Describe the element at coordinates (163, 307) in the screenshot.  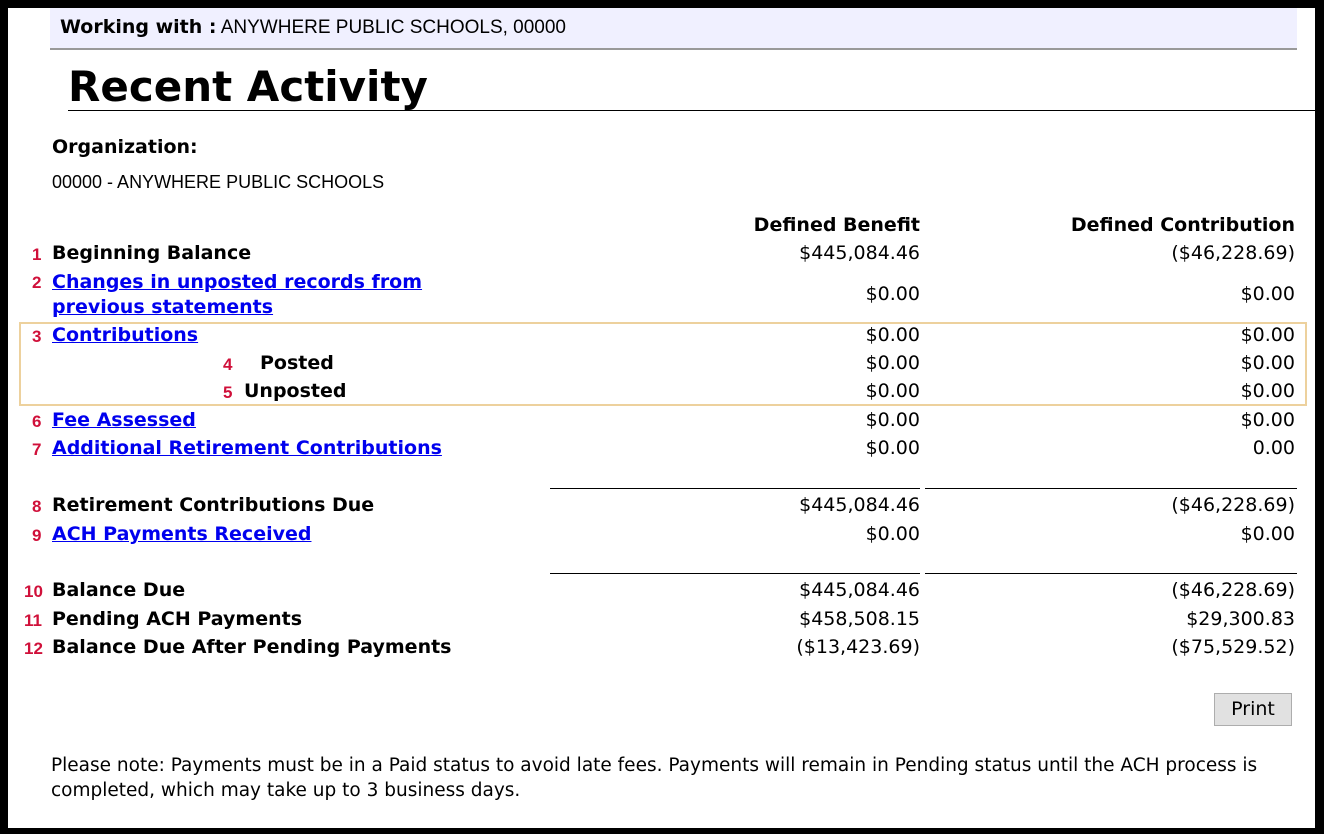
I see `changes-unposted-link-line2: previous statements` at that location.